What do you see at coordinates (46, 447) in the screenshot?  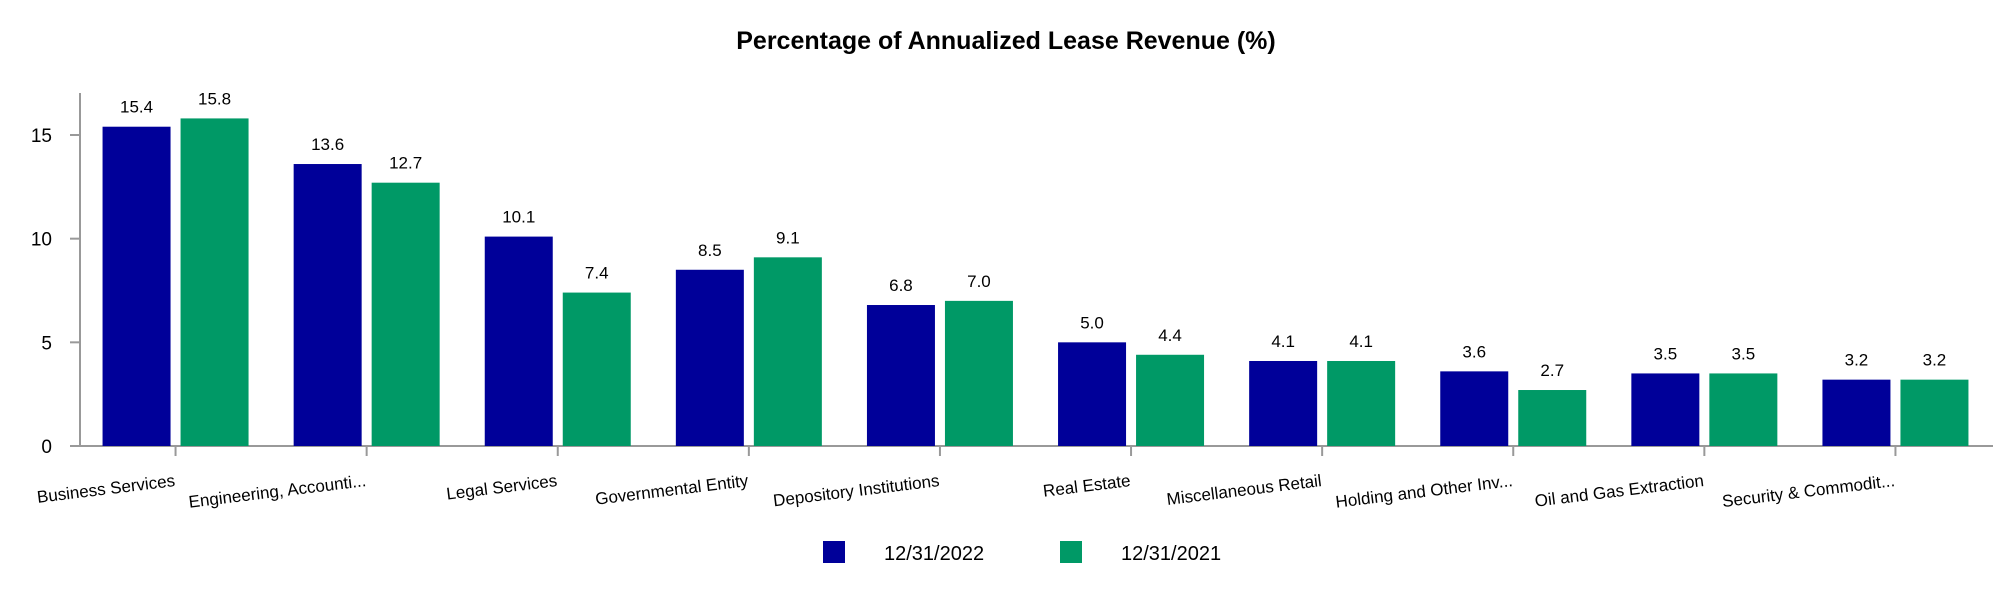 I see `y-tick-label: 0` at bounding box center [46, 447].